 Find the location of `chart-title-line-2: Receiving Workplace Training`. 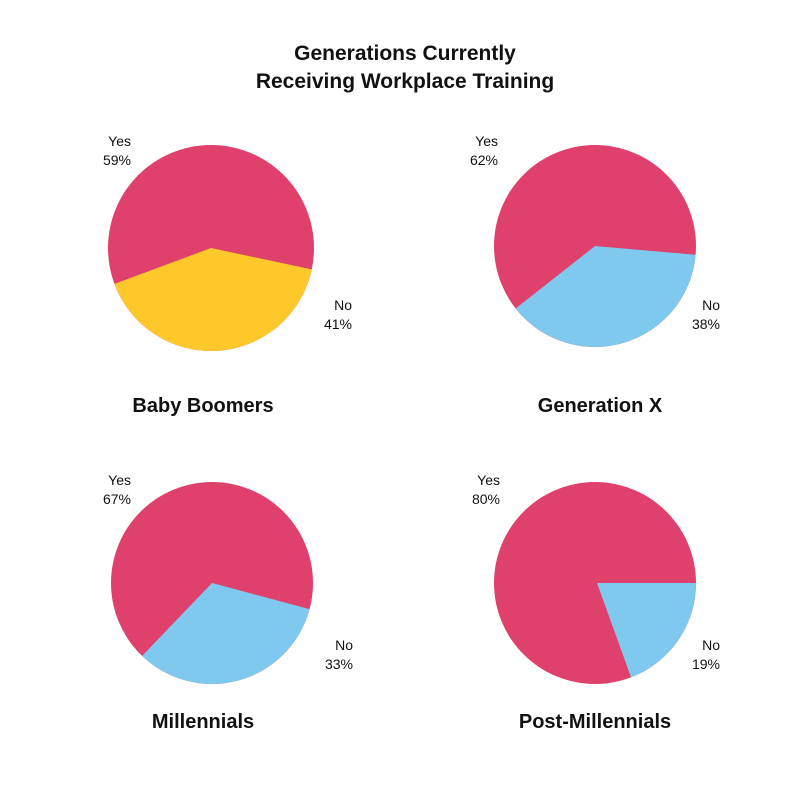

chart-title-line-2: Receiving Workplace Training is located at coordinates (405, 81).